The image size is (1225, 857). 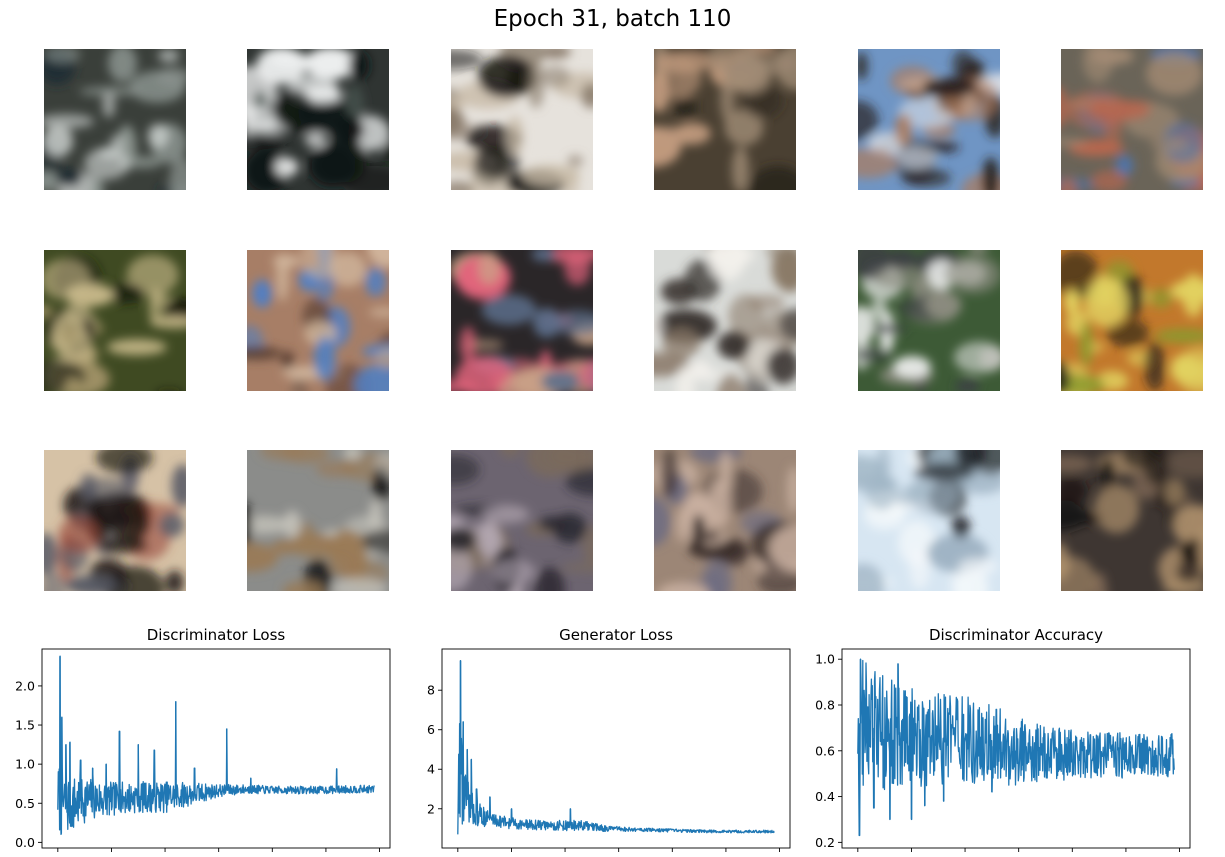 I want to click on figure-title: Epoch 31, batch 110, so click(x=612, y=19).